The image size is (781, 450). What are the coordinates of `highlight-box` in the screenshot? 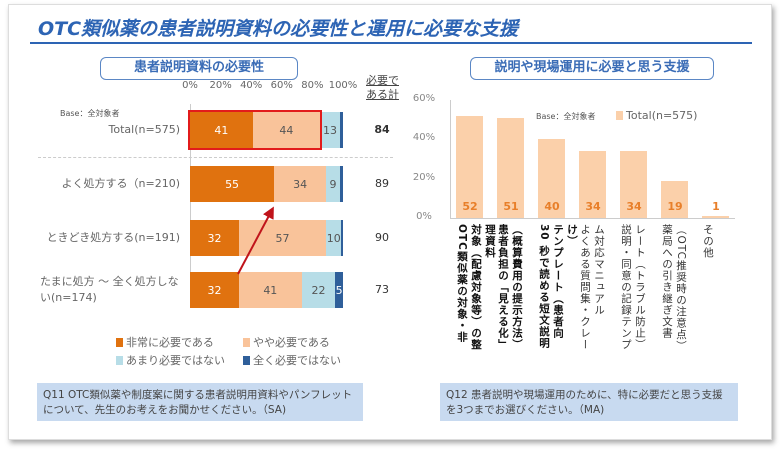 It's located at (255, 130).